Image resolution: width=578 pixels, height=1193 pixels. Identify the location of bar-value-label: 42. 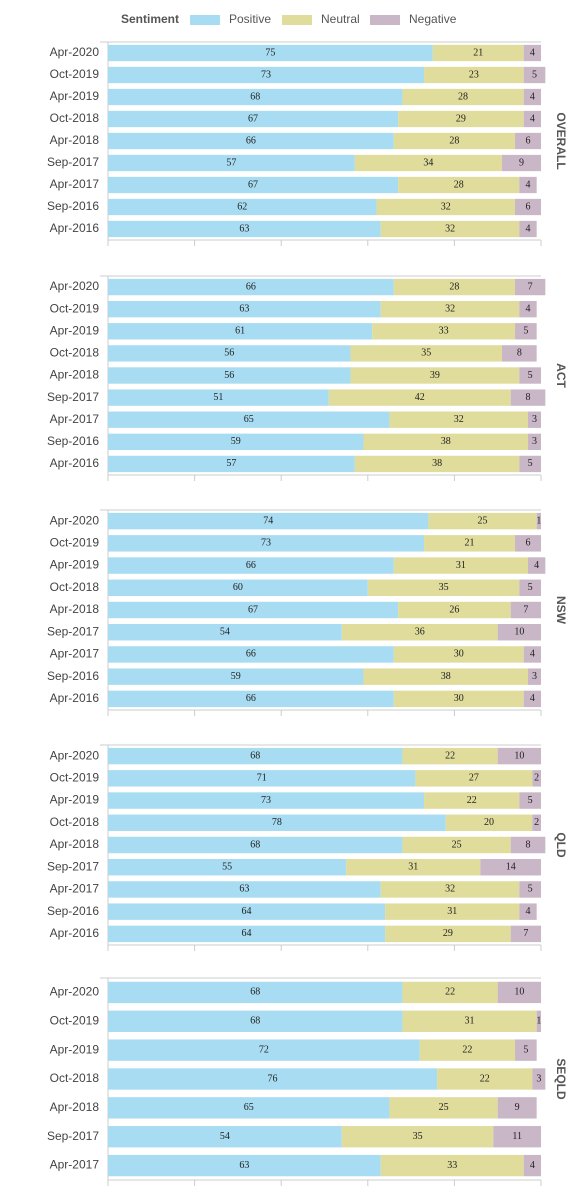
(420, 397).